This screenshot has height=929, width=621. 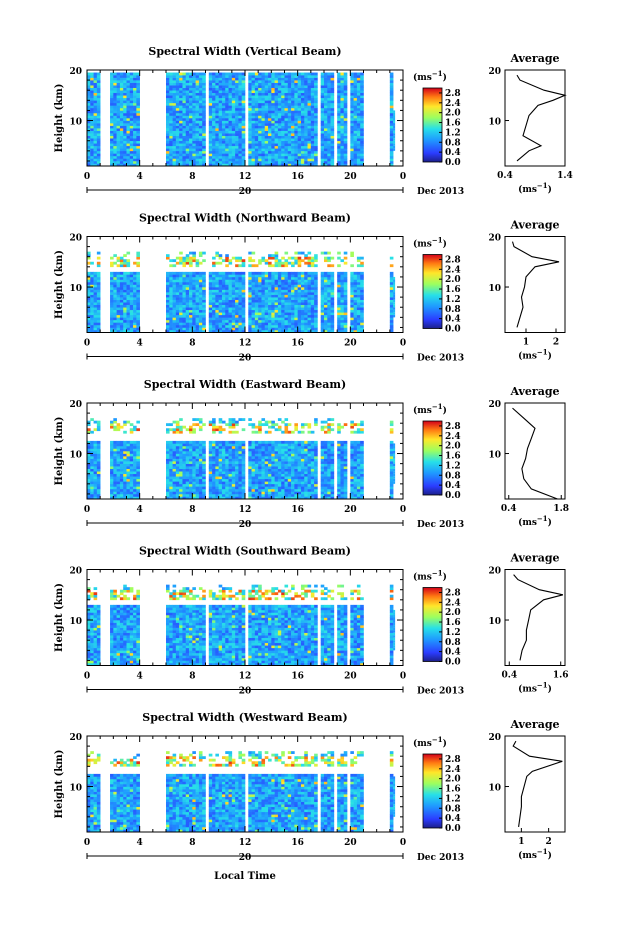 I want to click on y-tick-label: 10, so click(x=75, y=289).